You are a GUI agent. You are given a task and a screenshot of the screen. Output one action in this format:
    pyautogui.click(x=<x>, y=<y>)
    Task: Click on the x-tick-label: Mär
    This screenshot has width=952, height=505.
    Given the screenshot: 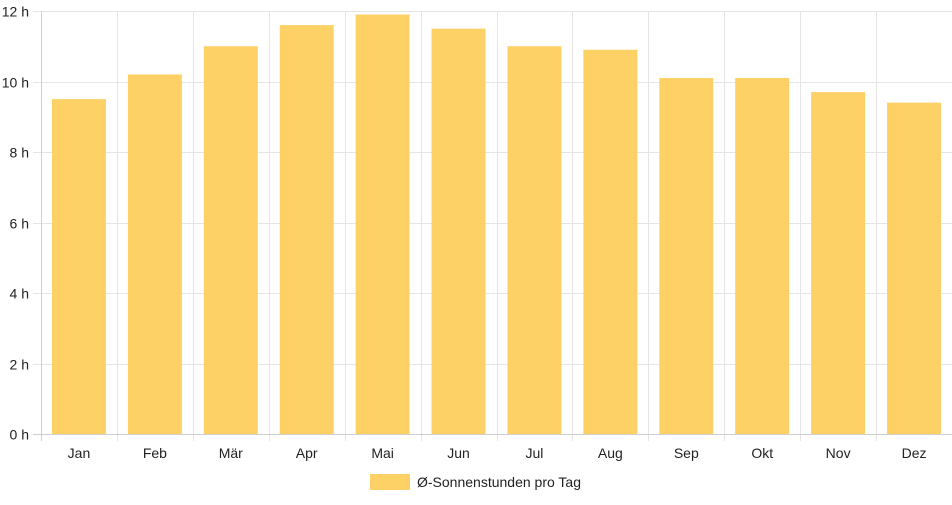 What is the action you would take?
    pyautogui.click(x=231, y=453)
    